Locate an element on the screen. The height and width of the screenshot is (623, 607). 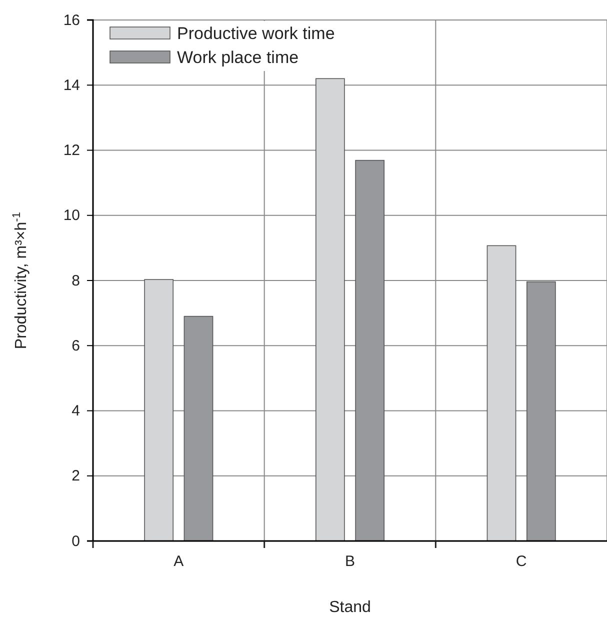
y-tick-label: 12 is located at coordinates (71, 151).